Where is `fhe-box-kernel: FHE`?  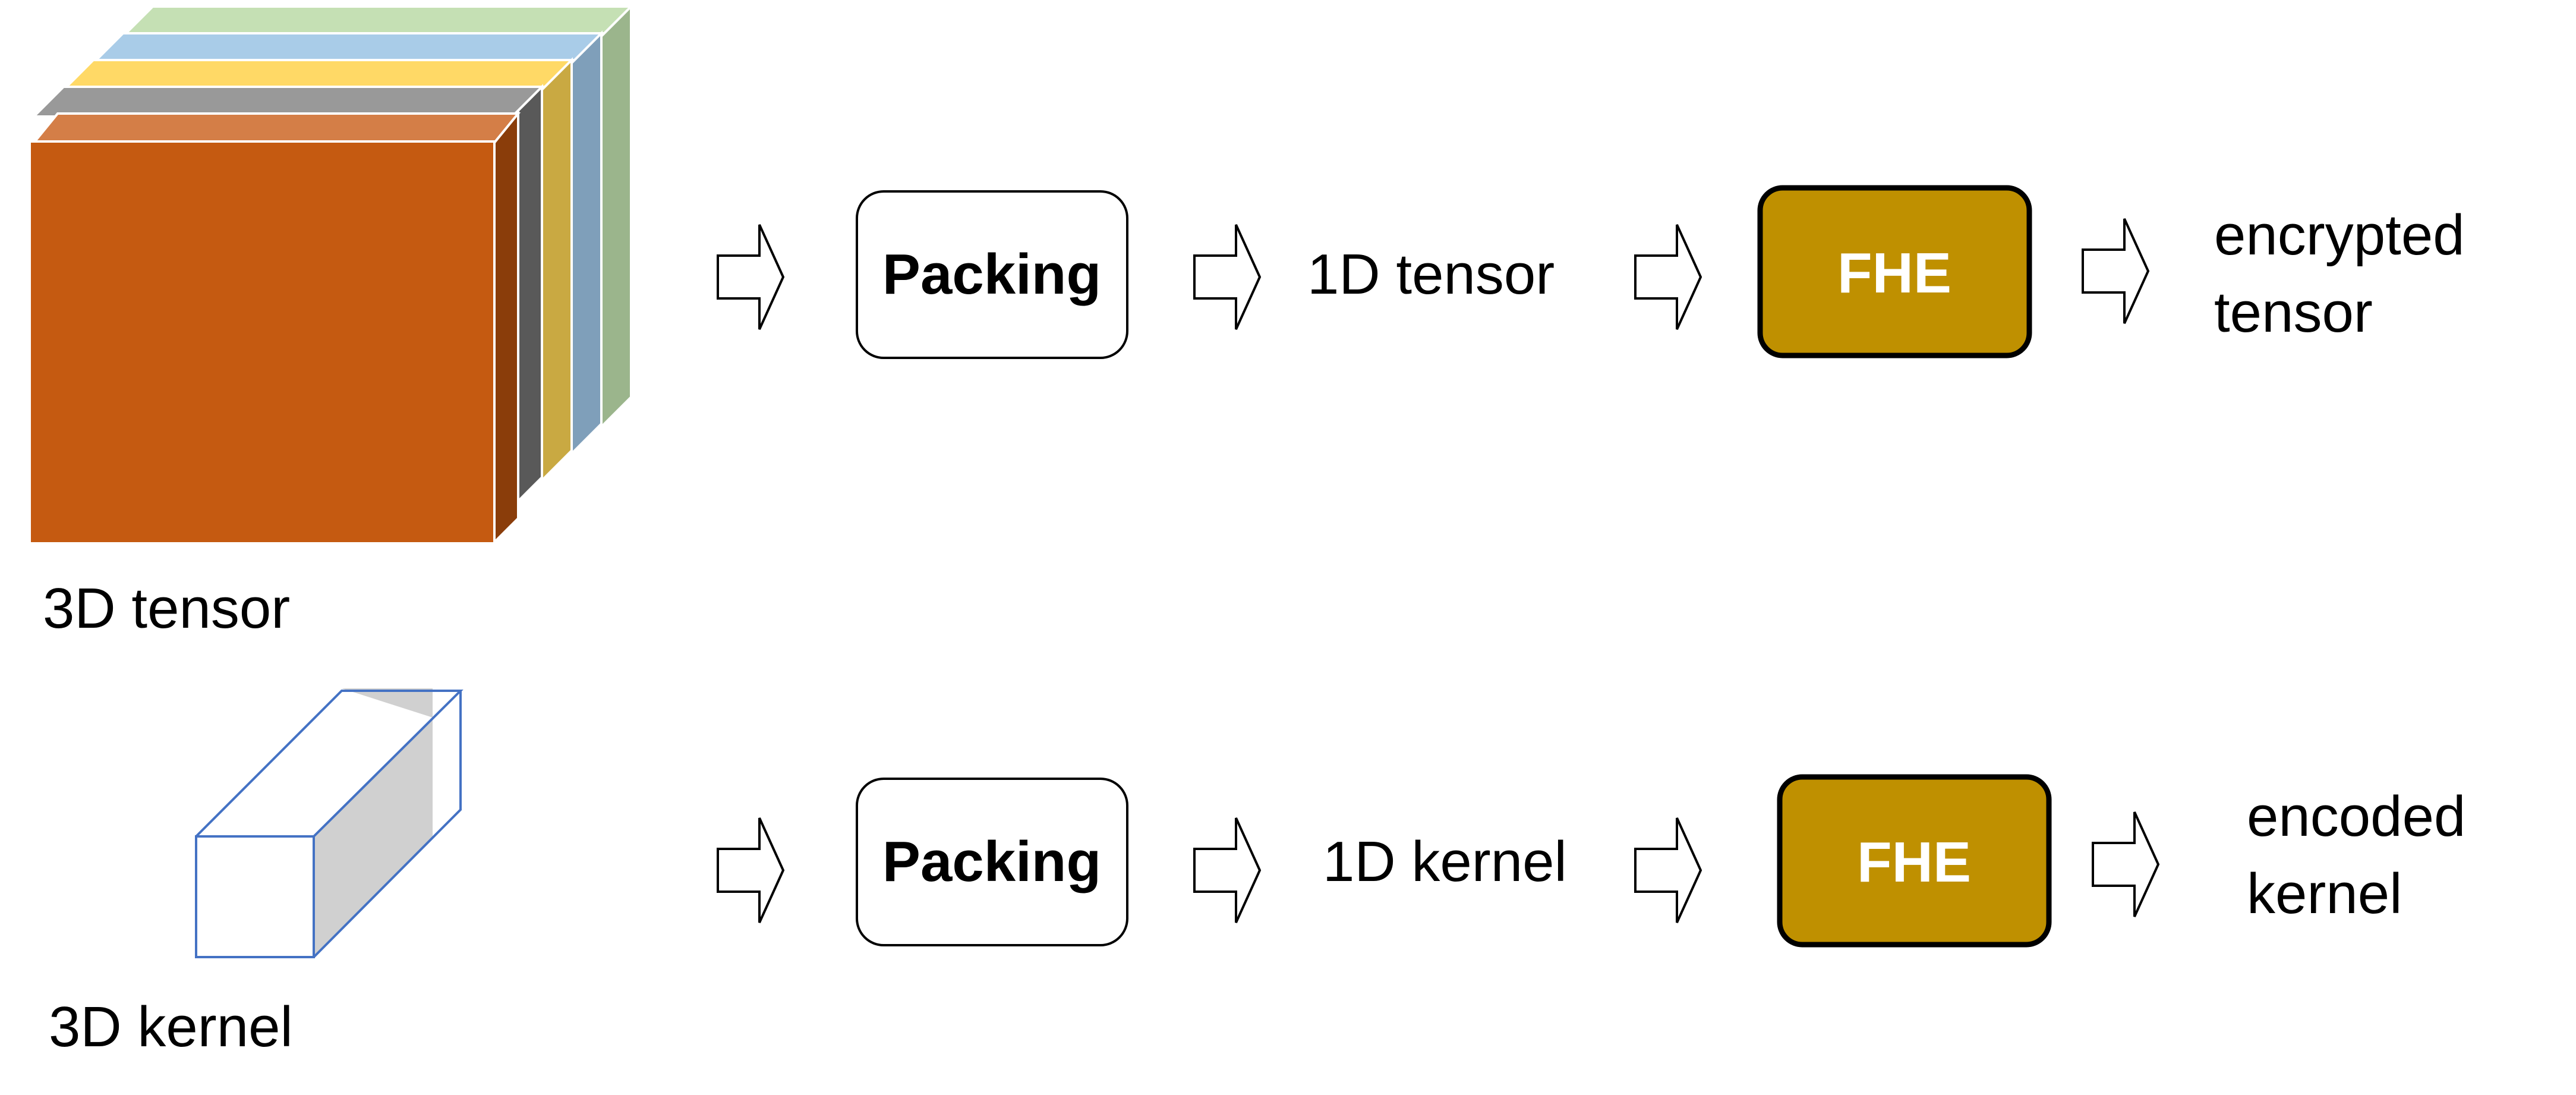
fhe-box-kernel: FHE is located at coordinates (1915, 861).